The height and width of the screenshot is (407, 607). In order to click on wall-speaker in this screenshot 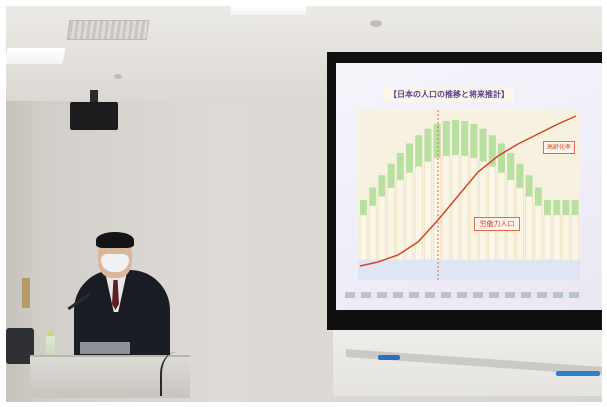, I will do `click(94, 116)`.